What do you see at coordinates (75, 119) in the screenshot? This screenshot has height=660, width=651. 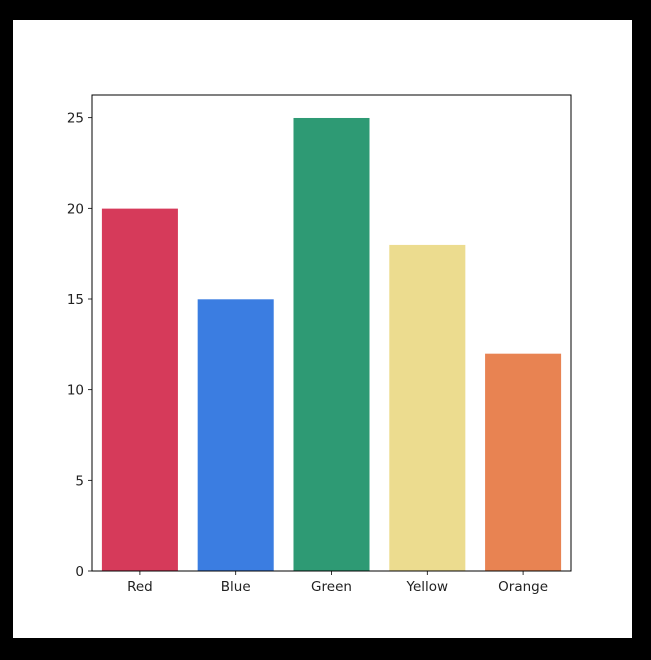 I see `y-tick-label: 25` at bounding box center [75, 119].